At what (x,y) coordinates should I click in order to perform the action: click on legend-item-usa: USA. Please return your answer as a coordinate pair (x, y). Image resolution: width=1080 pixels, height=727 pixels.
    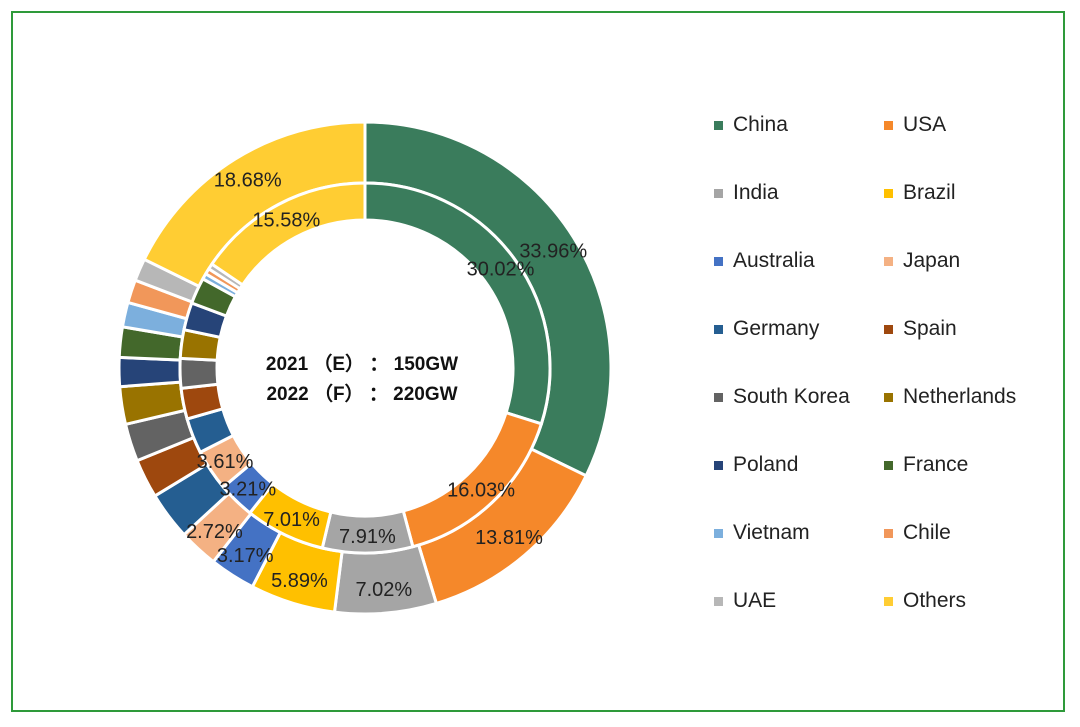
    Looking at the image, I should click on (915, 125).